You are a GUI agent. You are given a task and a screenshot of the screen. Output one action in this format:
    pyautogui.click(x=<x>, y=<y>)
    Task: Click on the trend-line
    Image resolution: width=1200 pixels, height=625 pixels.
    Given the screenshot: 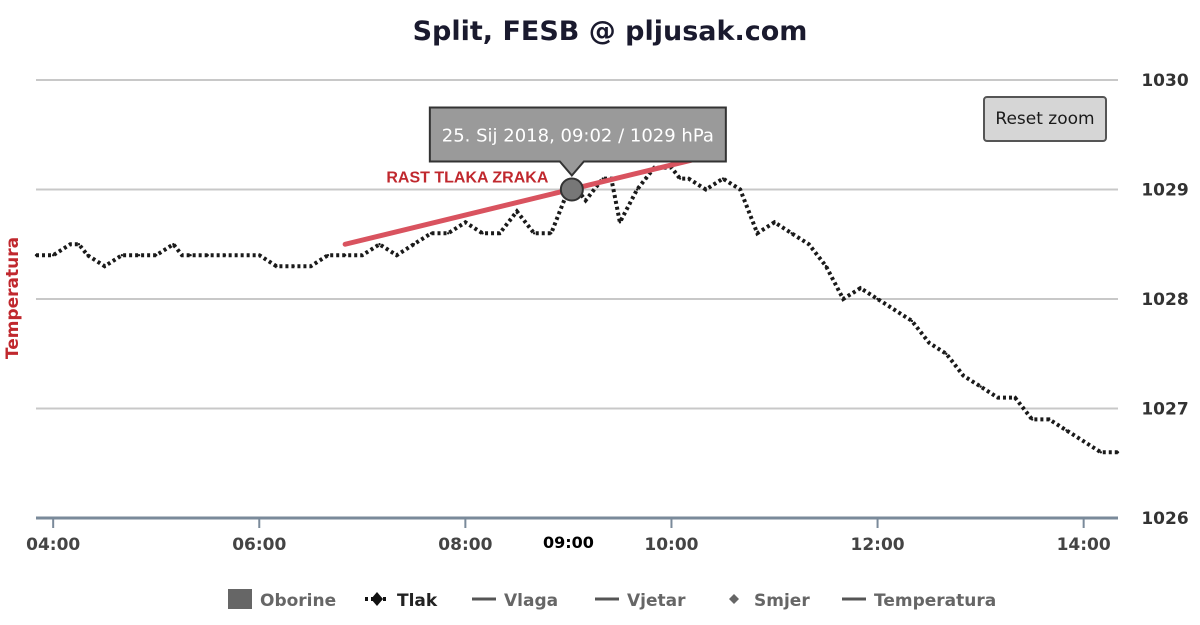 What is the action you would take?
    pyautogui.click(x=525, y=200)
    